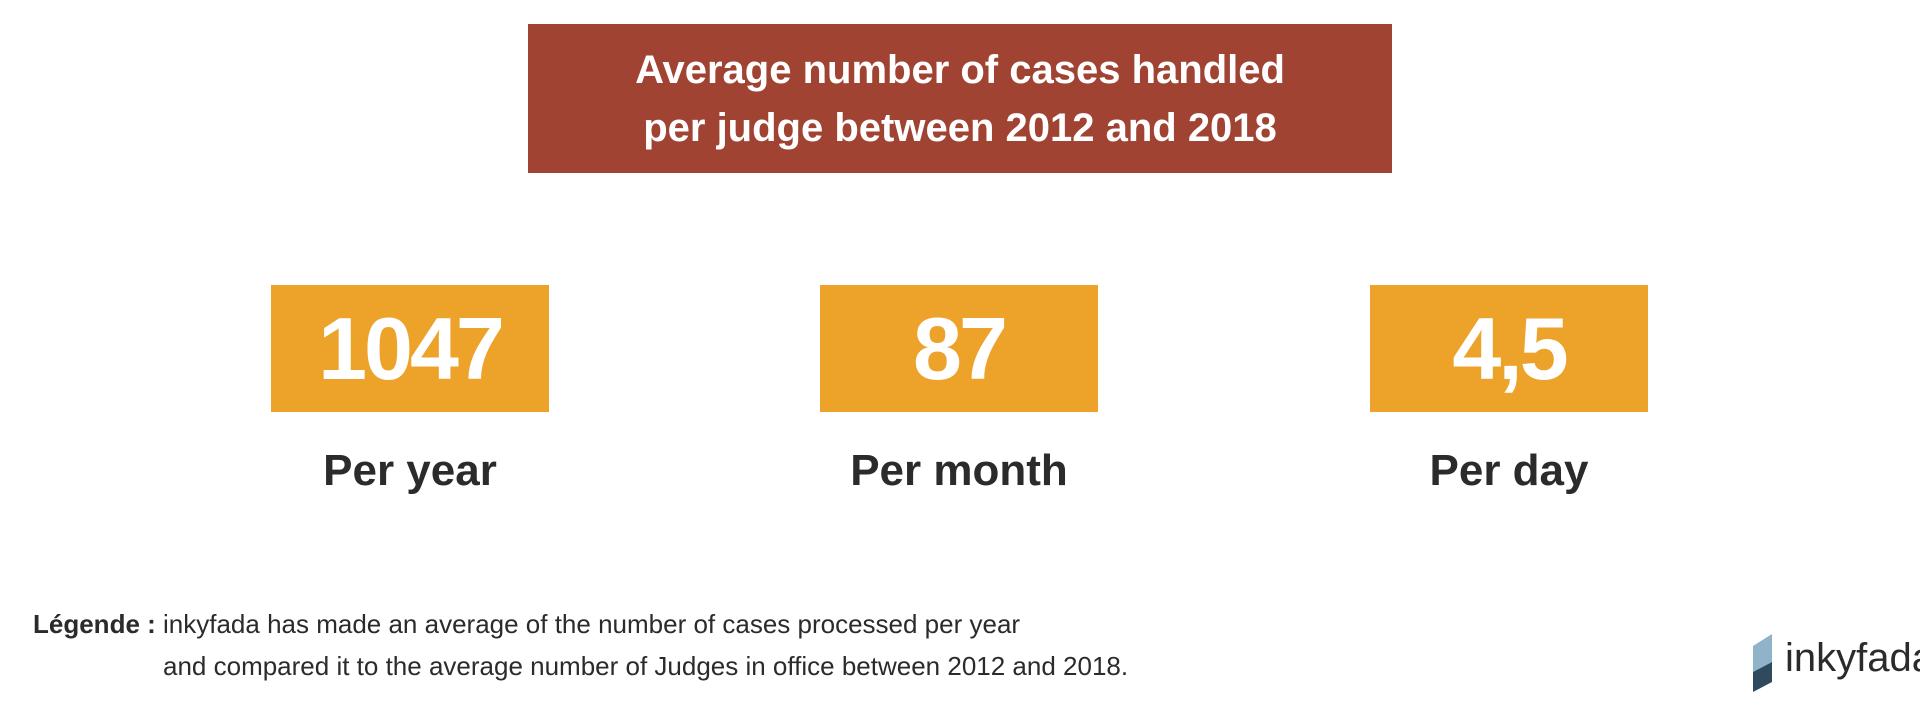 This screenshot has width=1920, height=712. I want to click on title-line: Average number of cases handled, so click(960, 69).